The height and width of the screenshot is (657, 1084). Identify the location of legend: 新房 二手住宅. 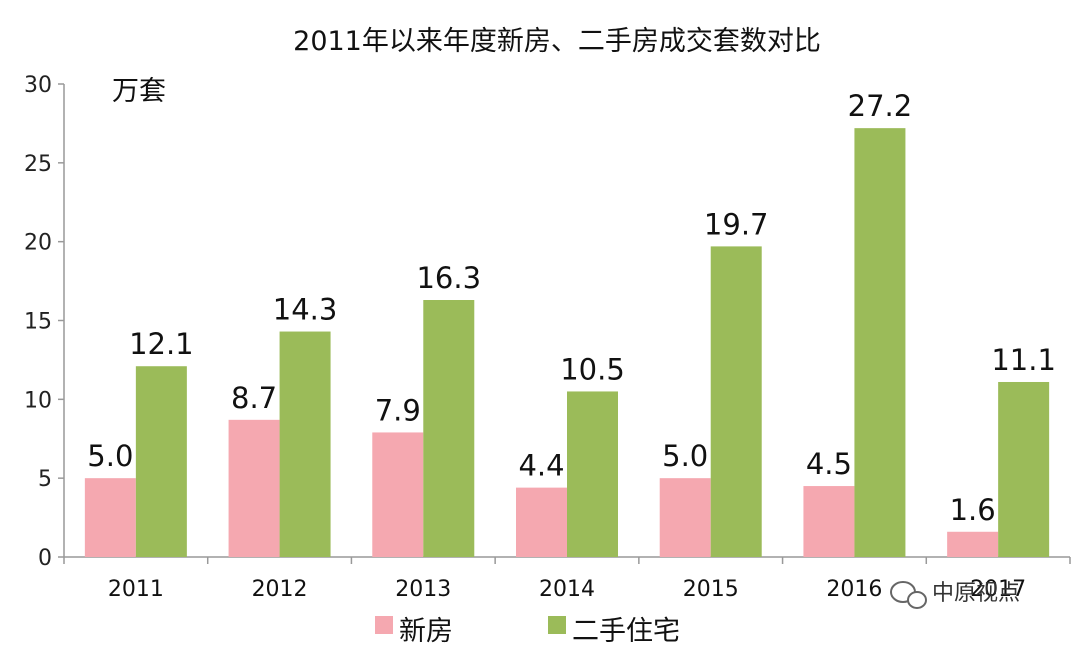
(527, 631).